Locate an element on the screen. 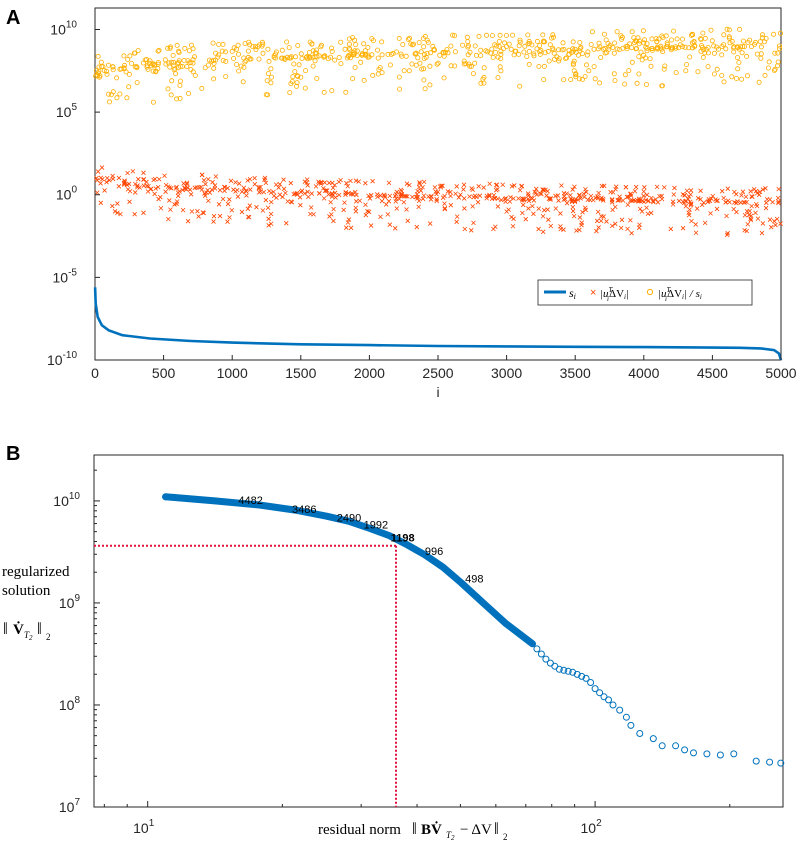 The height and width of the screenshot is (845, 796). panel-a-x-label: i is located at coordinates (437, 392).